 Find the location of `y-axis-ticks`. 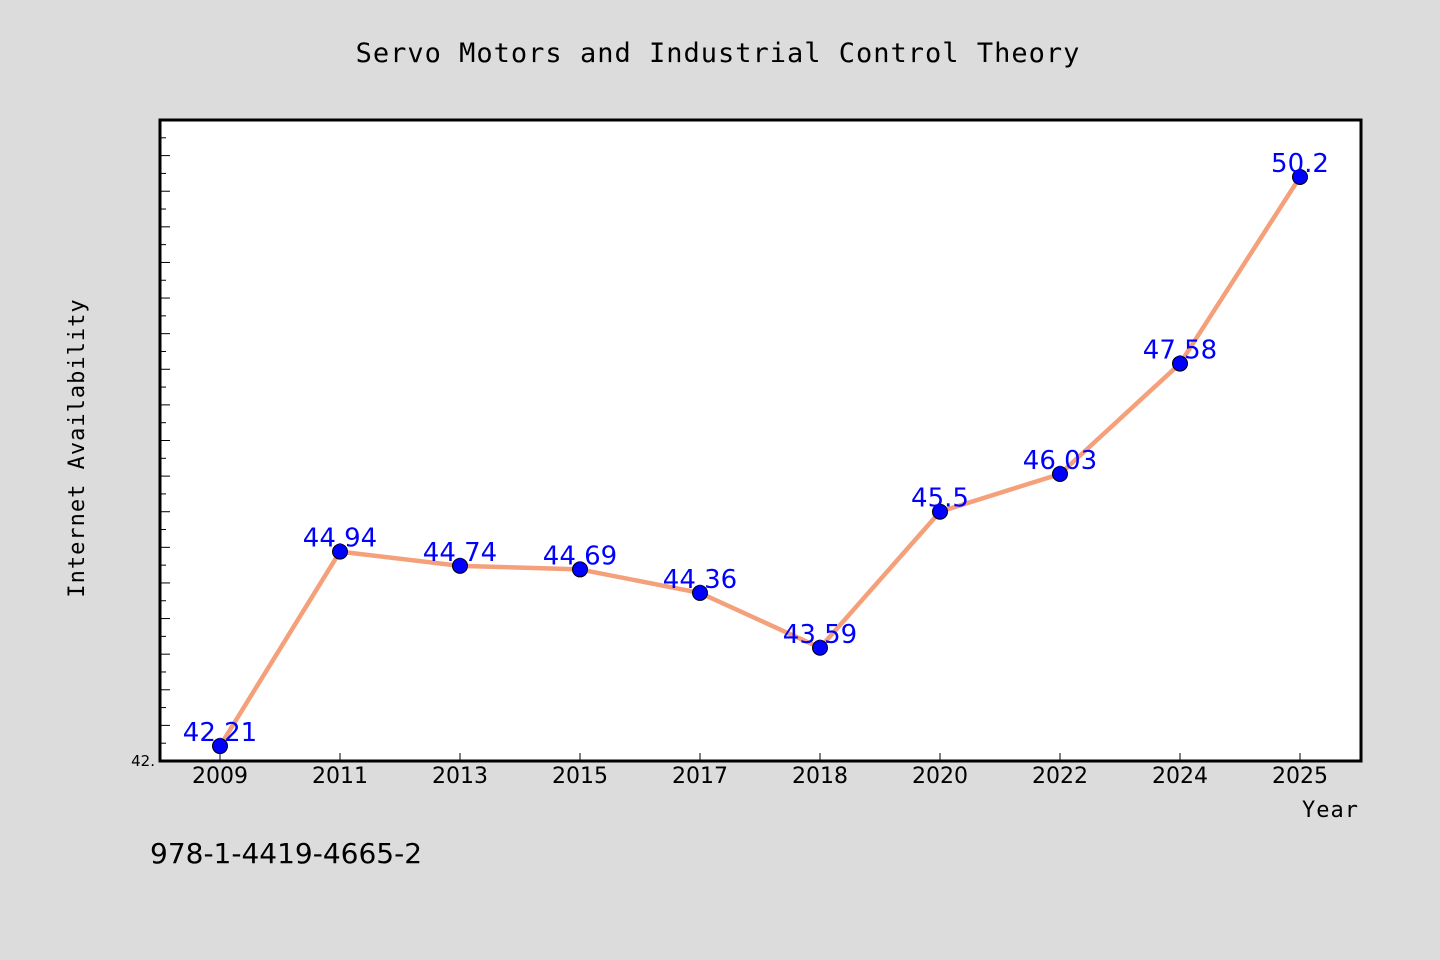

y-axis-ticks is located at coordinates (165, 440).